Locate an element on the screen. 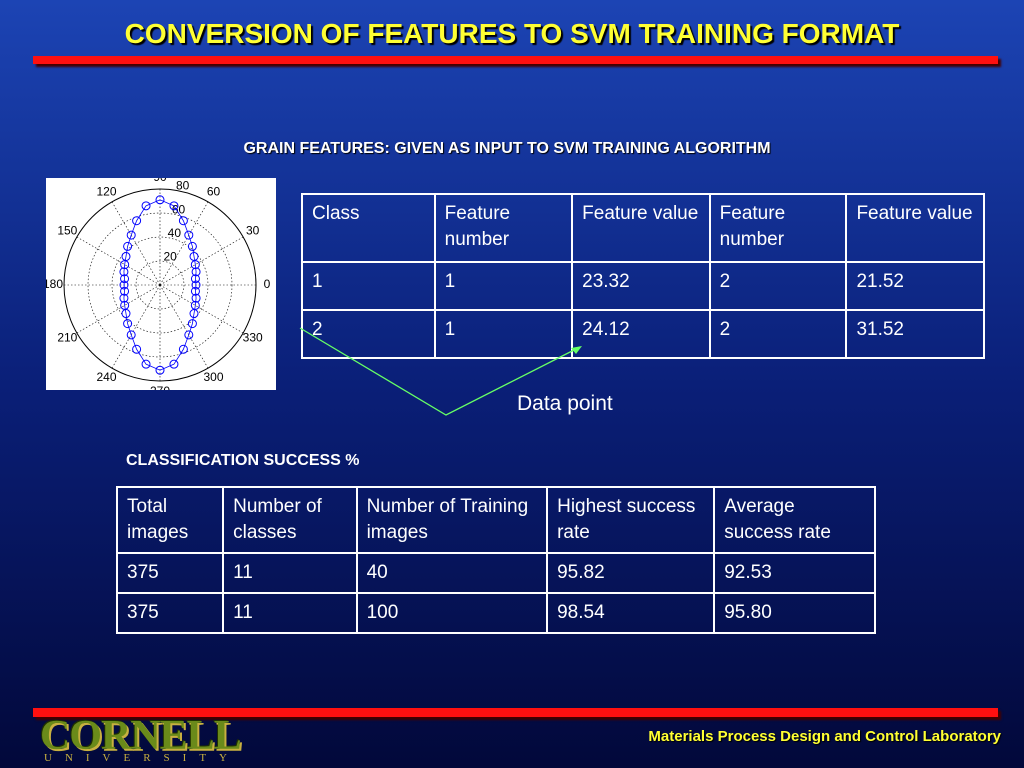 This screenshot has width=1024, height=768. polar-line is located at coordinates (160, 285).